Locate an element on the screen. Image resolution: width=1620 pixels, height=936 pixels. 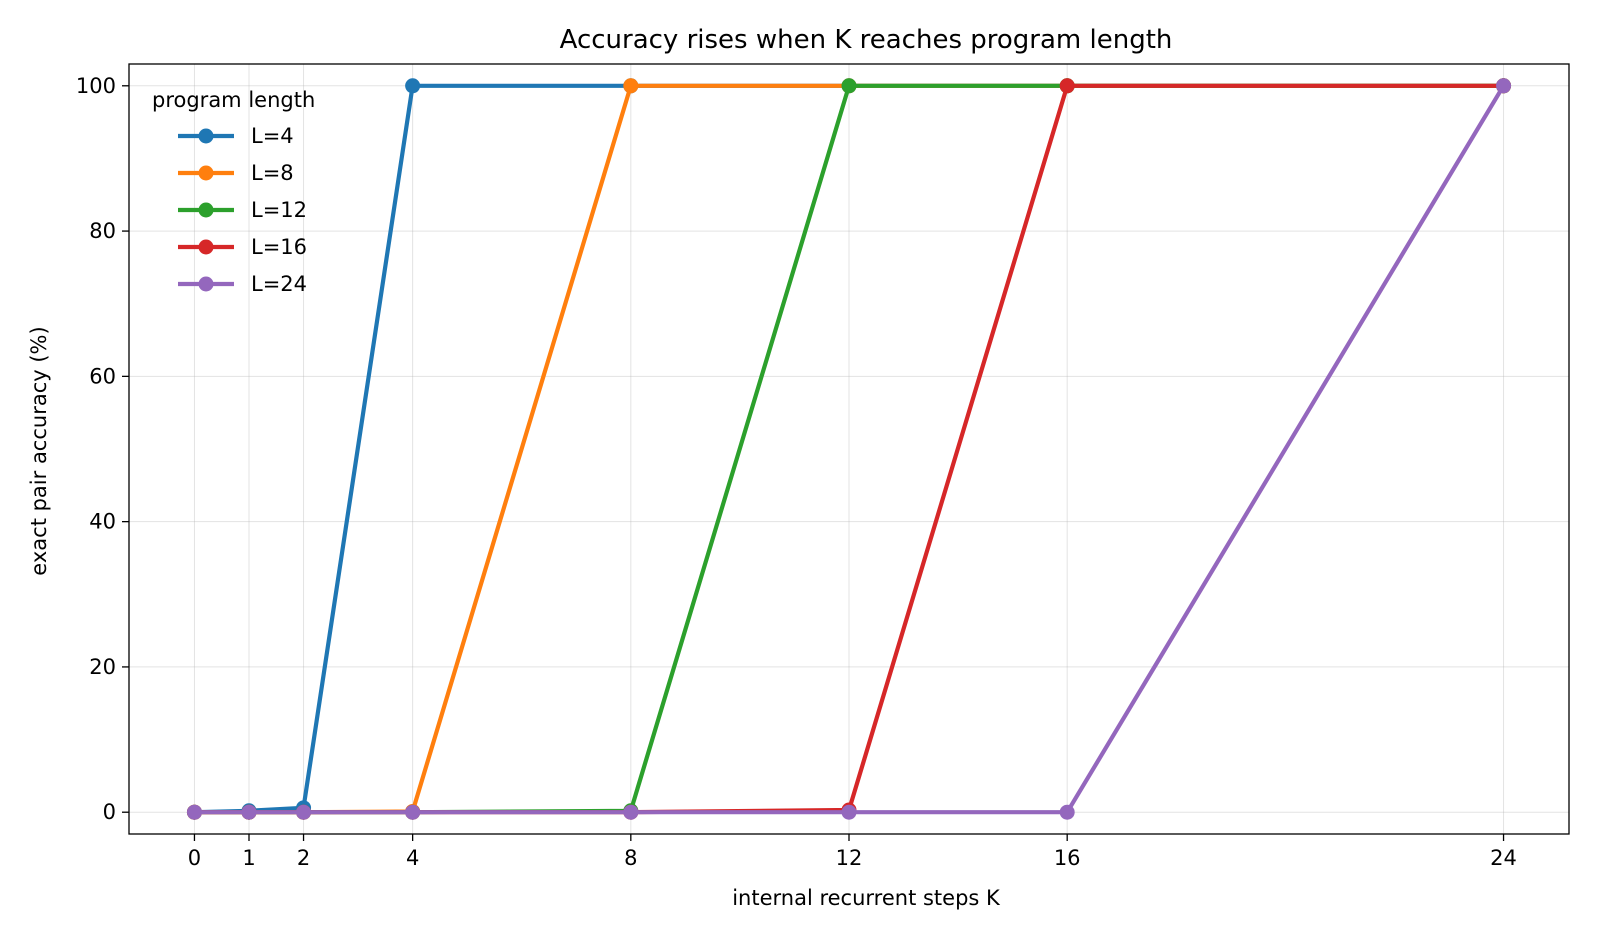
legend: program length L=4 L=8 L=12 L=16 L=24 is located at coordinates (233, 192).